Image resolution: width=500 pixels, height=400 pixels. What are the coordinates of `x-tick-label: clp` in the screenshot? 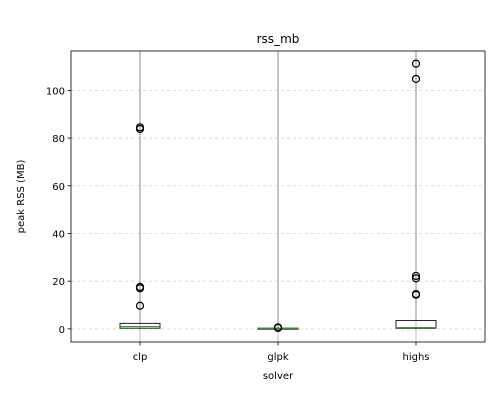 It's located at (140, 357).